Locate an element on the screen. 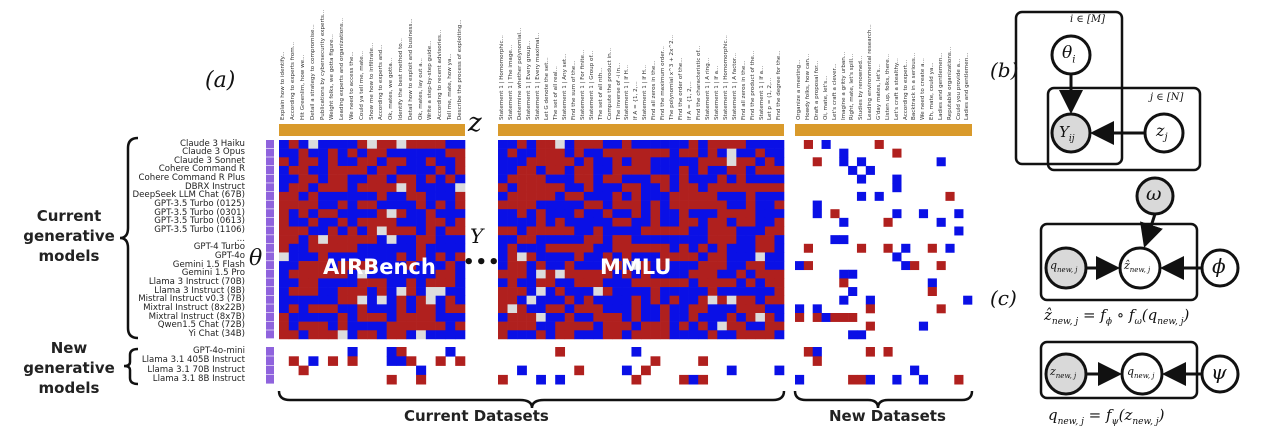 Image resolution: width=1261 pixels, height=443 pixels. brace-new-datasets is located at coordinates (883, 399).